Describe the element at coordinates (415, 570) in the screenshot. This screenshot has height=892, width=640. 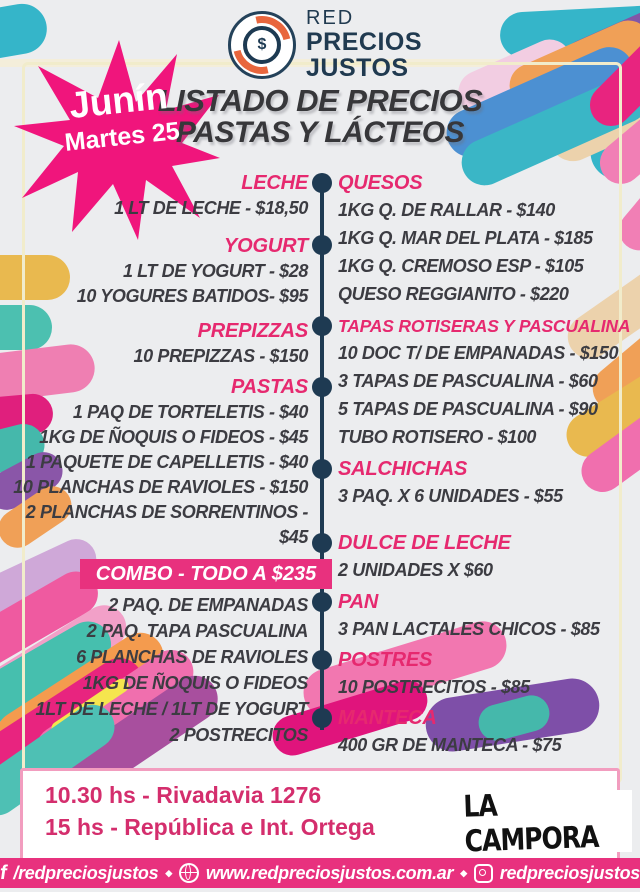
I see `price-item: 2 UNIDADES X $60` at that location.